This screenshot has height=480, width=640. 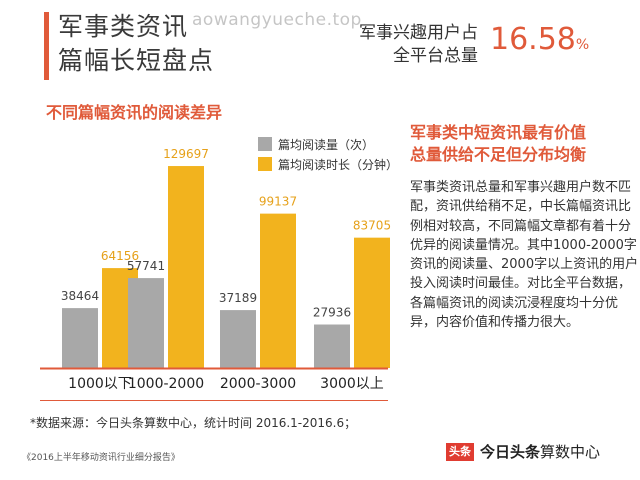 I want to click on logo-main-text: 今日头条, so click(x=510, y=452).